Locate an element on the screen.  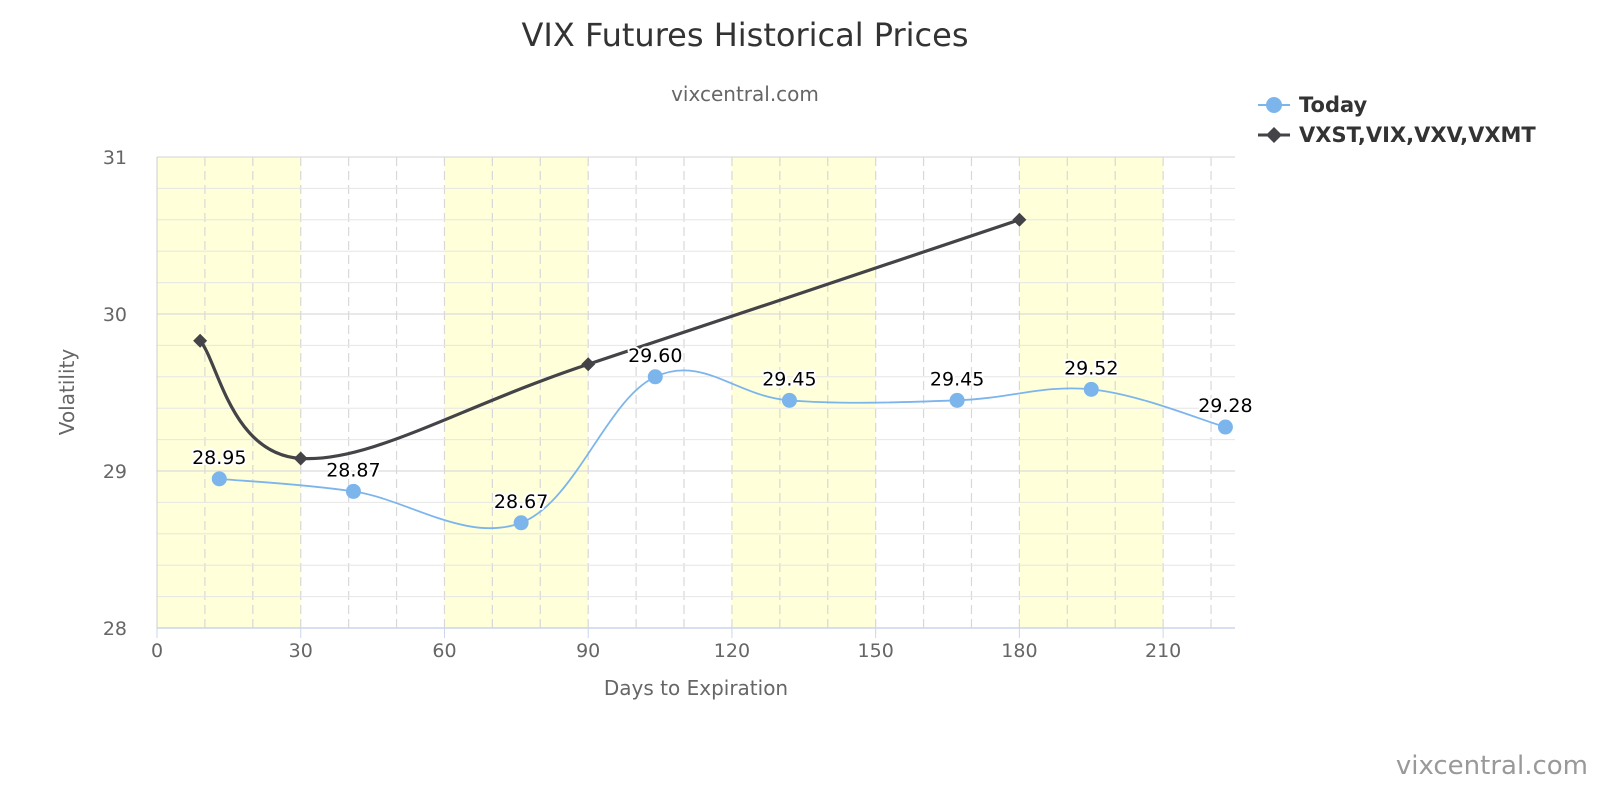
data-label-today-7: 29.28 is located at coordinates (1225, 406).